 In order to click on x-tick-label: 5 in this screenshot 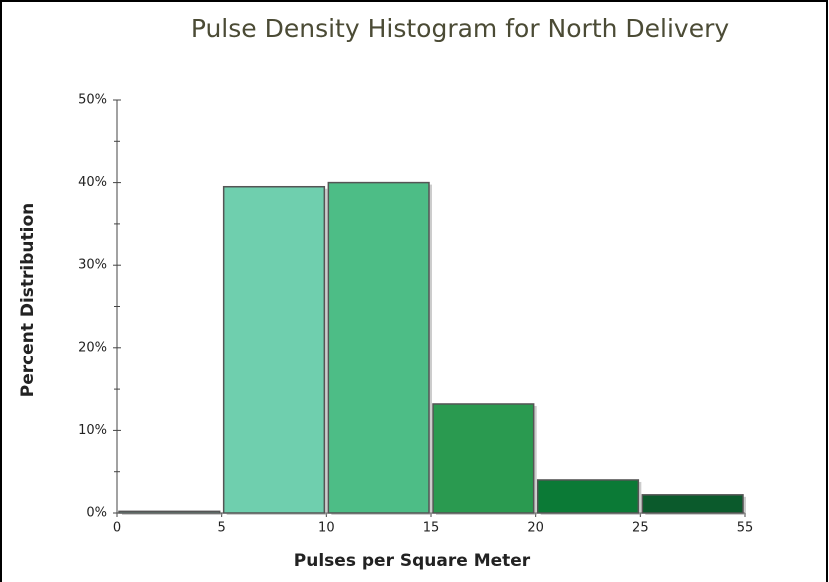, I will do `click(222, 528)`.